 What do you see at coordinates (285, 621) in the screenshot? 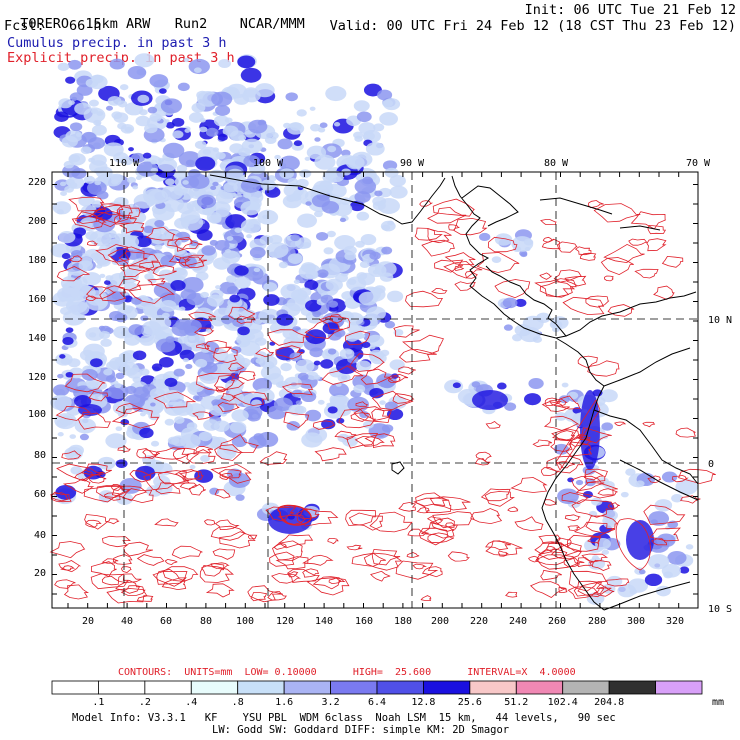
I see `x-tick-label: 120` at bounding box center [285, 621].